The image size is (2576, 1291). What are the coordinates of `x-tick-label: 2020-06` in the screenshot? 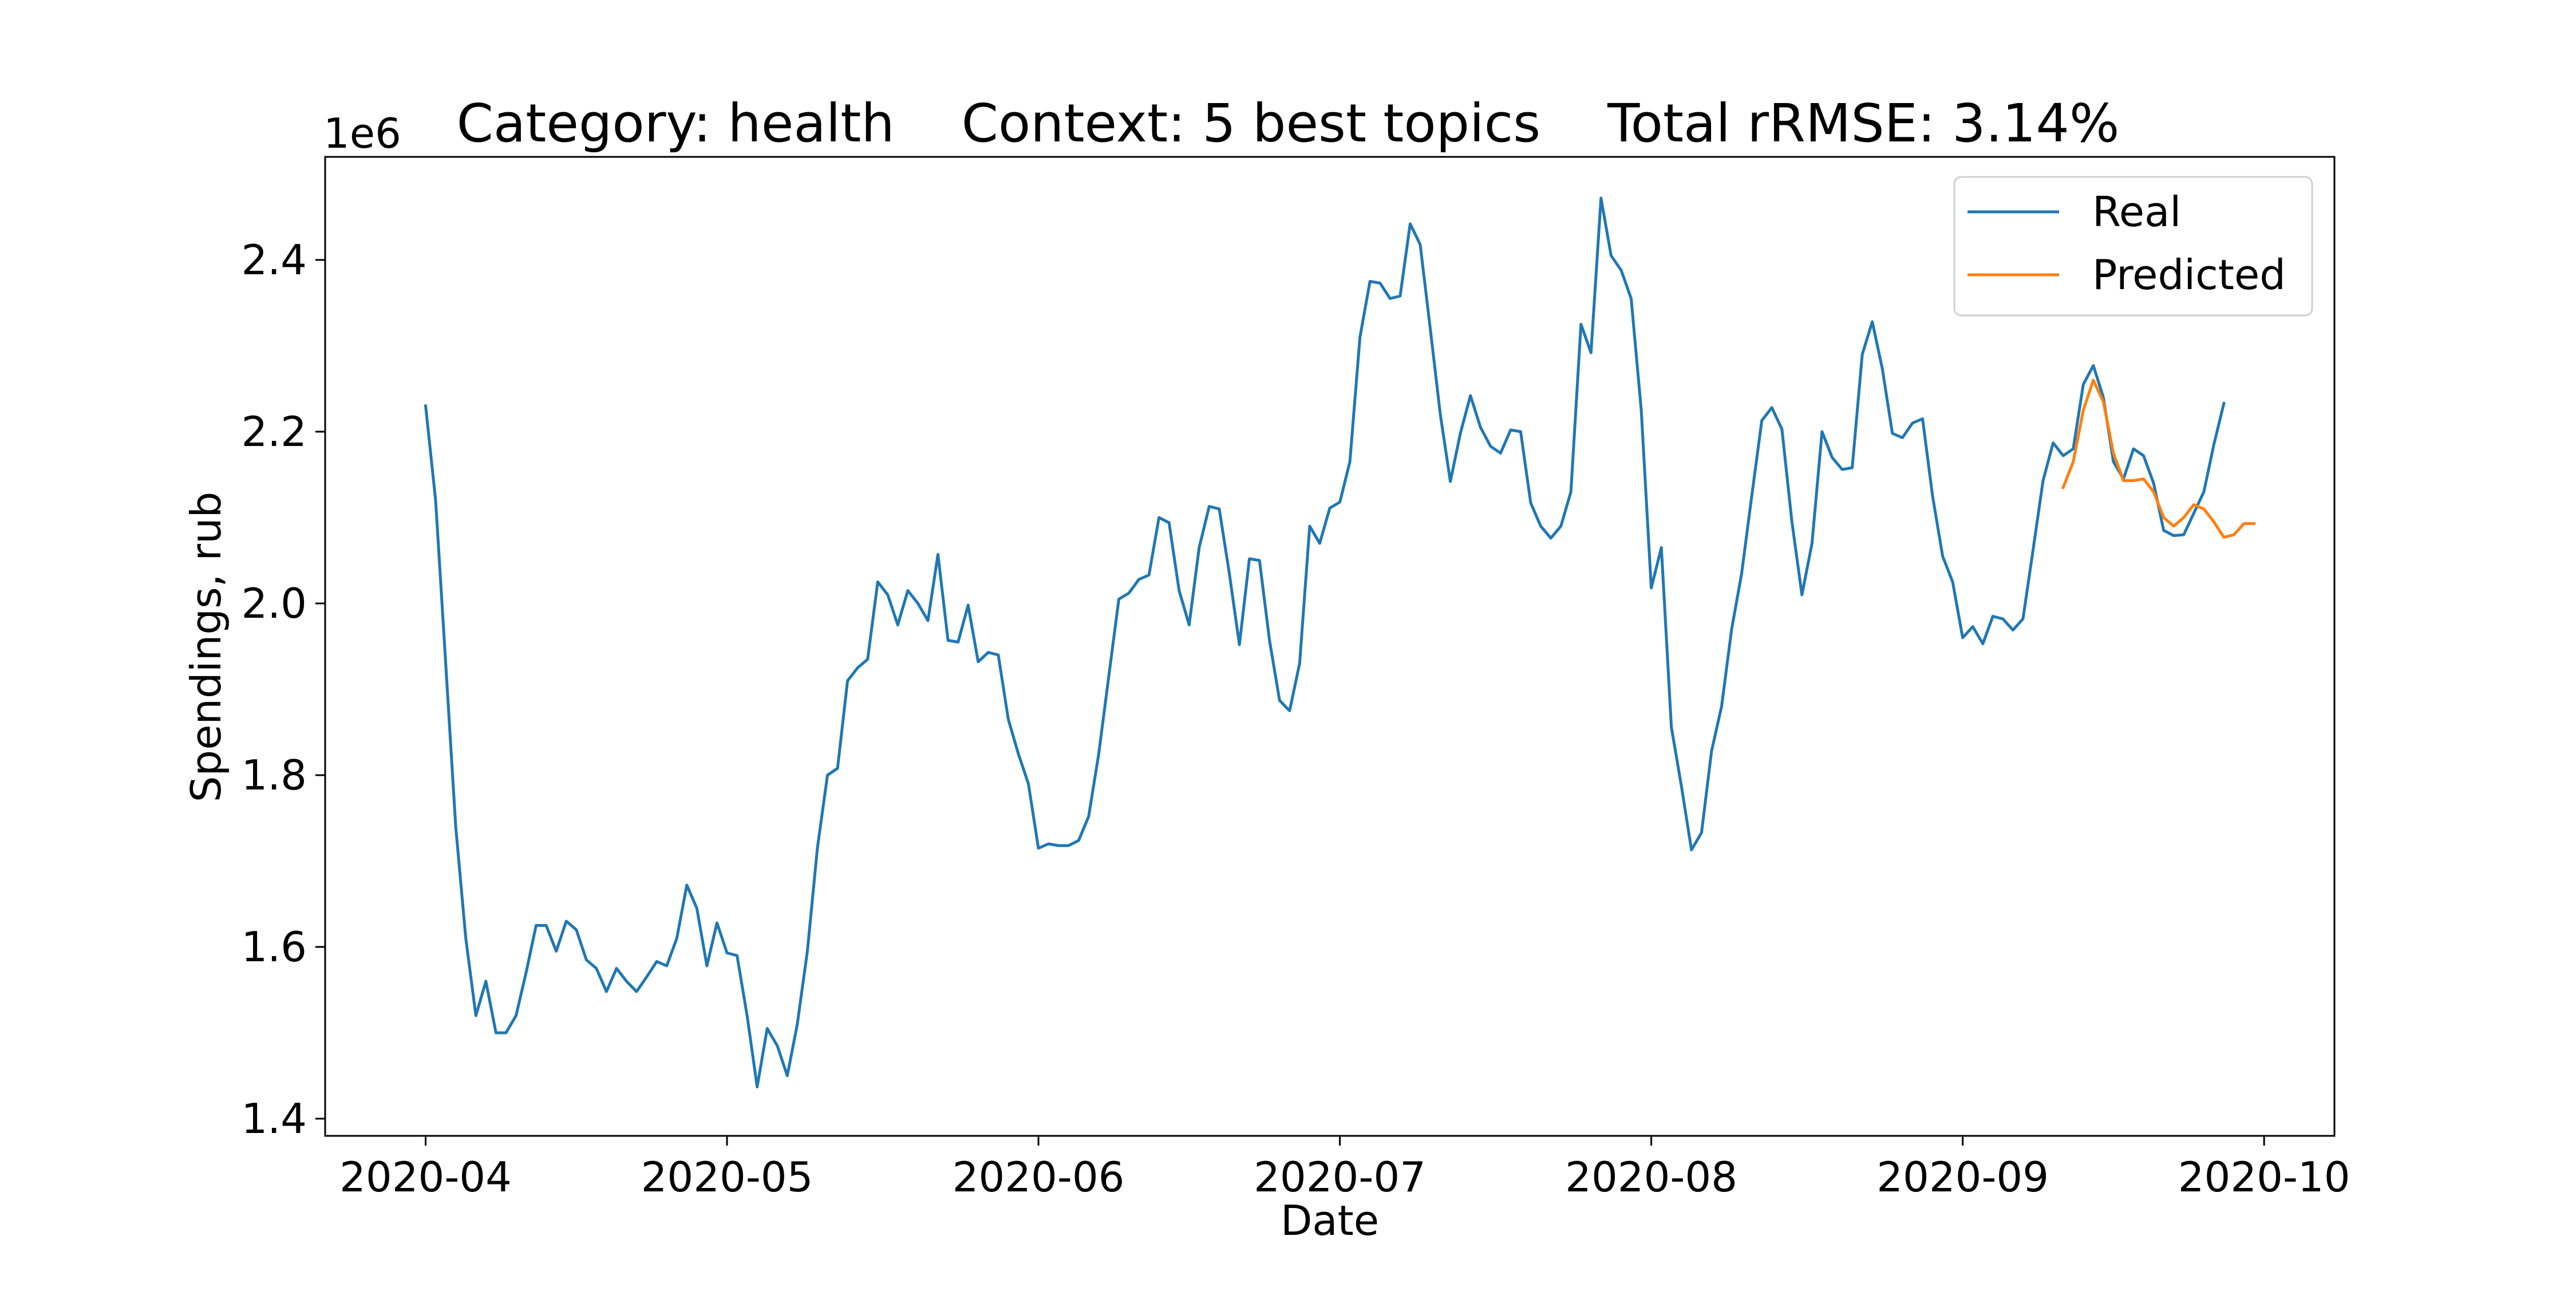 It's located at (1039, 1177).